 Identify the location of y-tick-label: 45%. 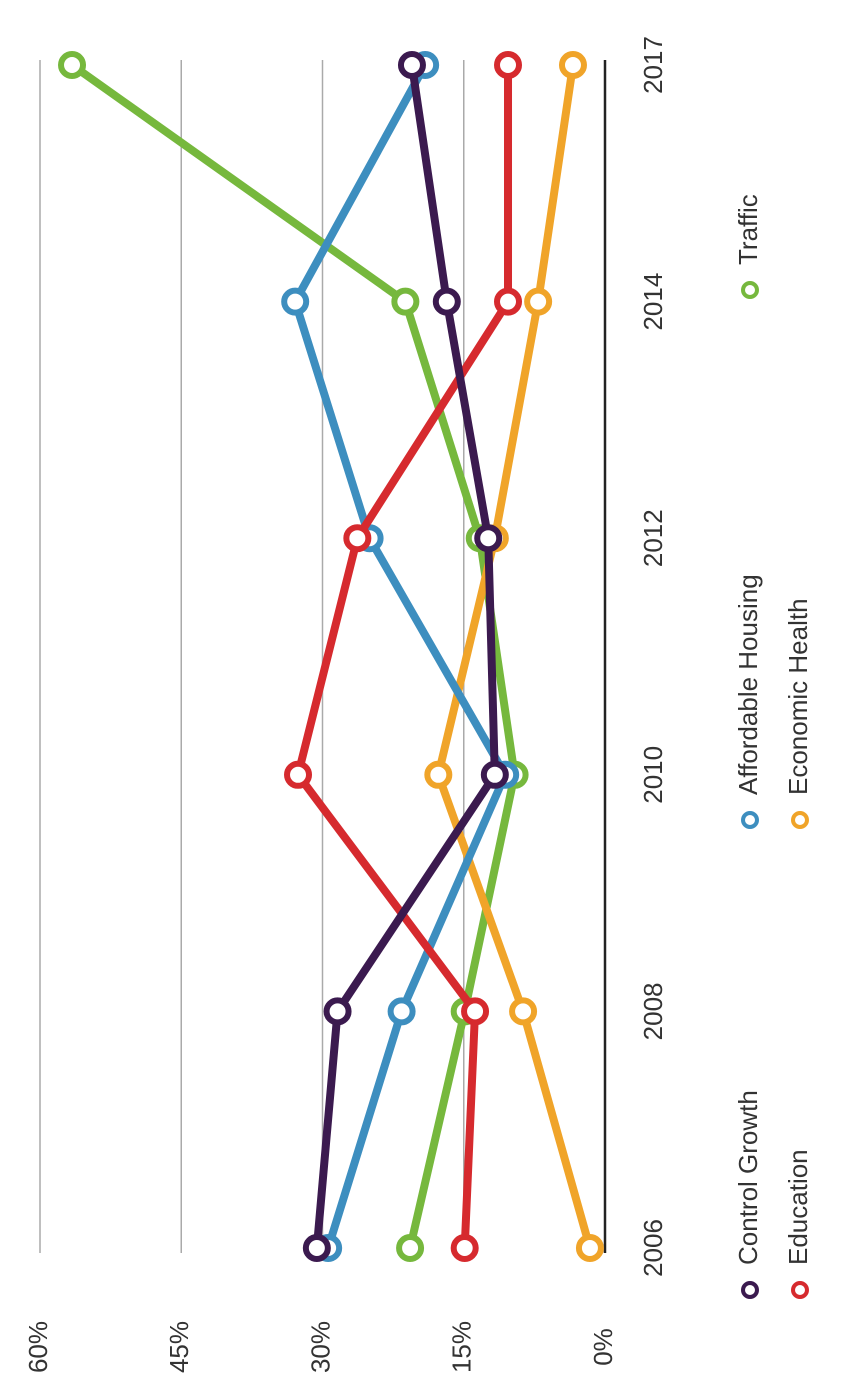
(179, 1347).